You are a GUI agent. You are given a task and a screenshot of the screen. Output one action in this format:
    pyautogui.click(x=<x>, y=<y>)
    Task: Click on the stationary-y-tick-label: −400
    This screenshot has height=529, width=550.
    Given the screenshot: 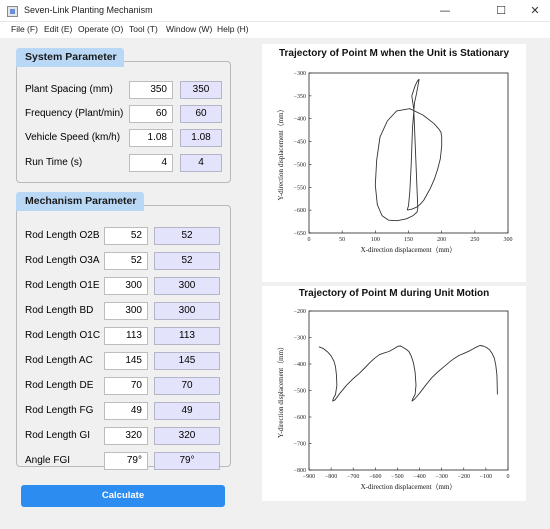 What is the action you would take?
    pyautogui.click(x=300, y=120)
    